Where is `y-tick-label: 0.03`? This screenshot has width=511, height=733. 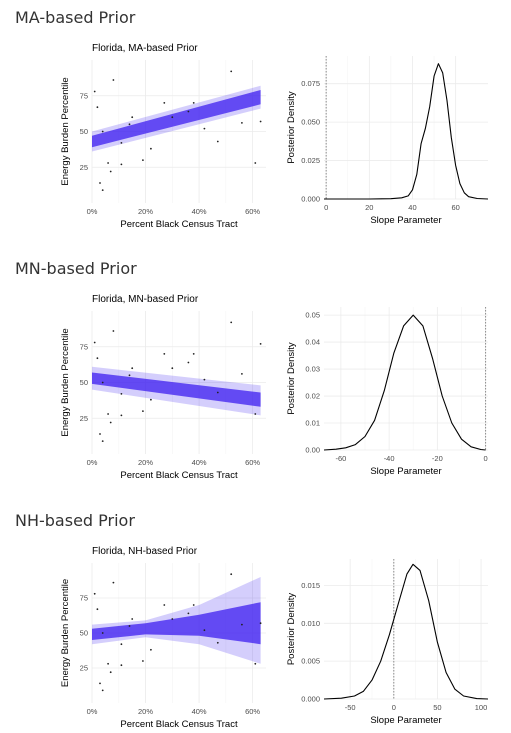 y-tick-label: 0.03 is located at coordinates (312, 369).